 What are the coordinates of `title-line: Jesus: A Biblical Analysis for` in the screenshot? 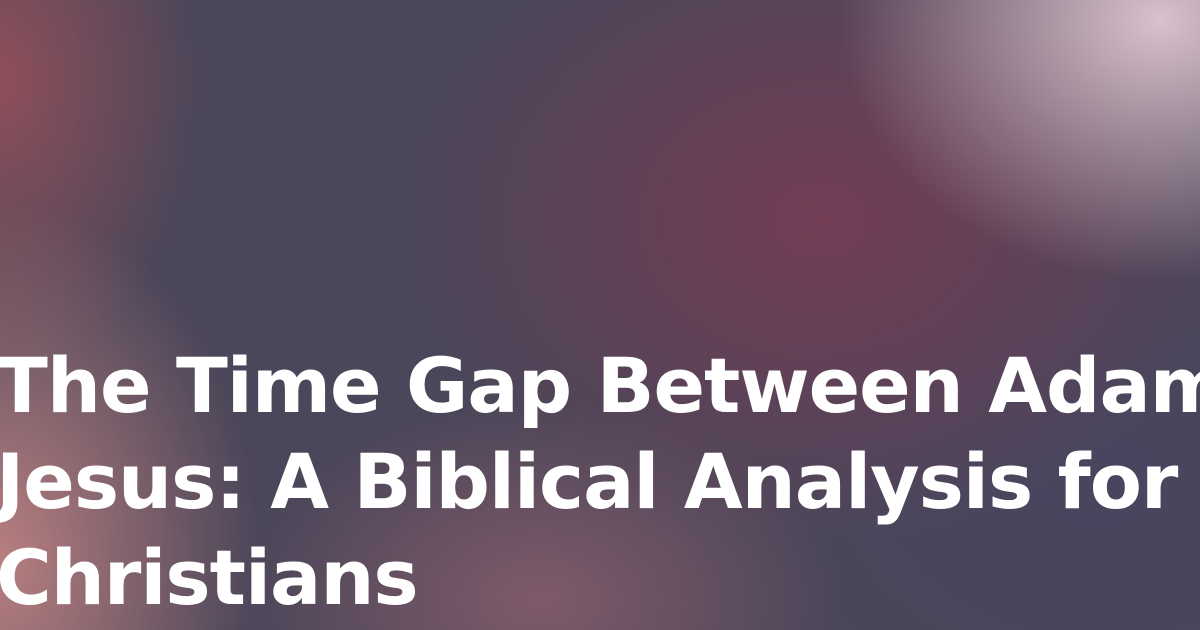 It's located at (589, 481).